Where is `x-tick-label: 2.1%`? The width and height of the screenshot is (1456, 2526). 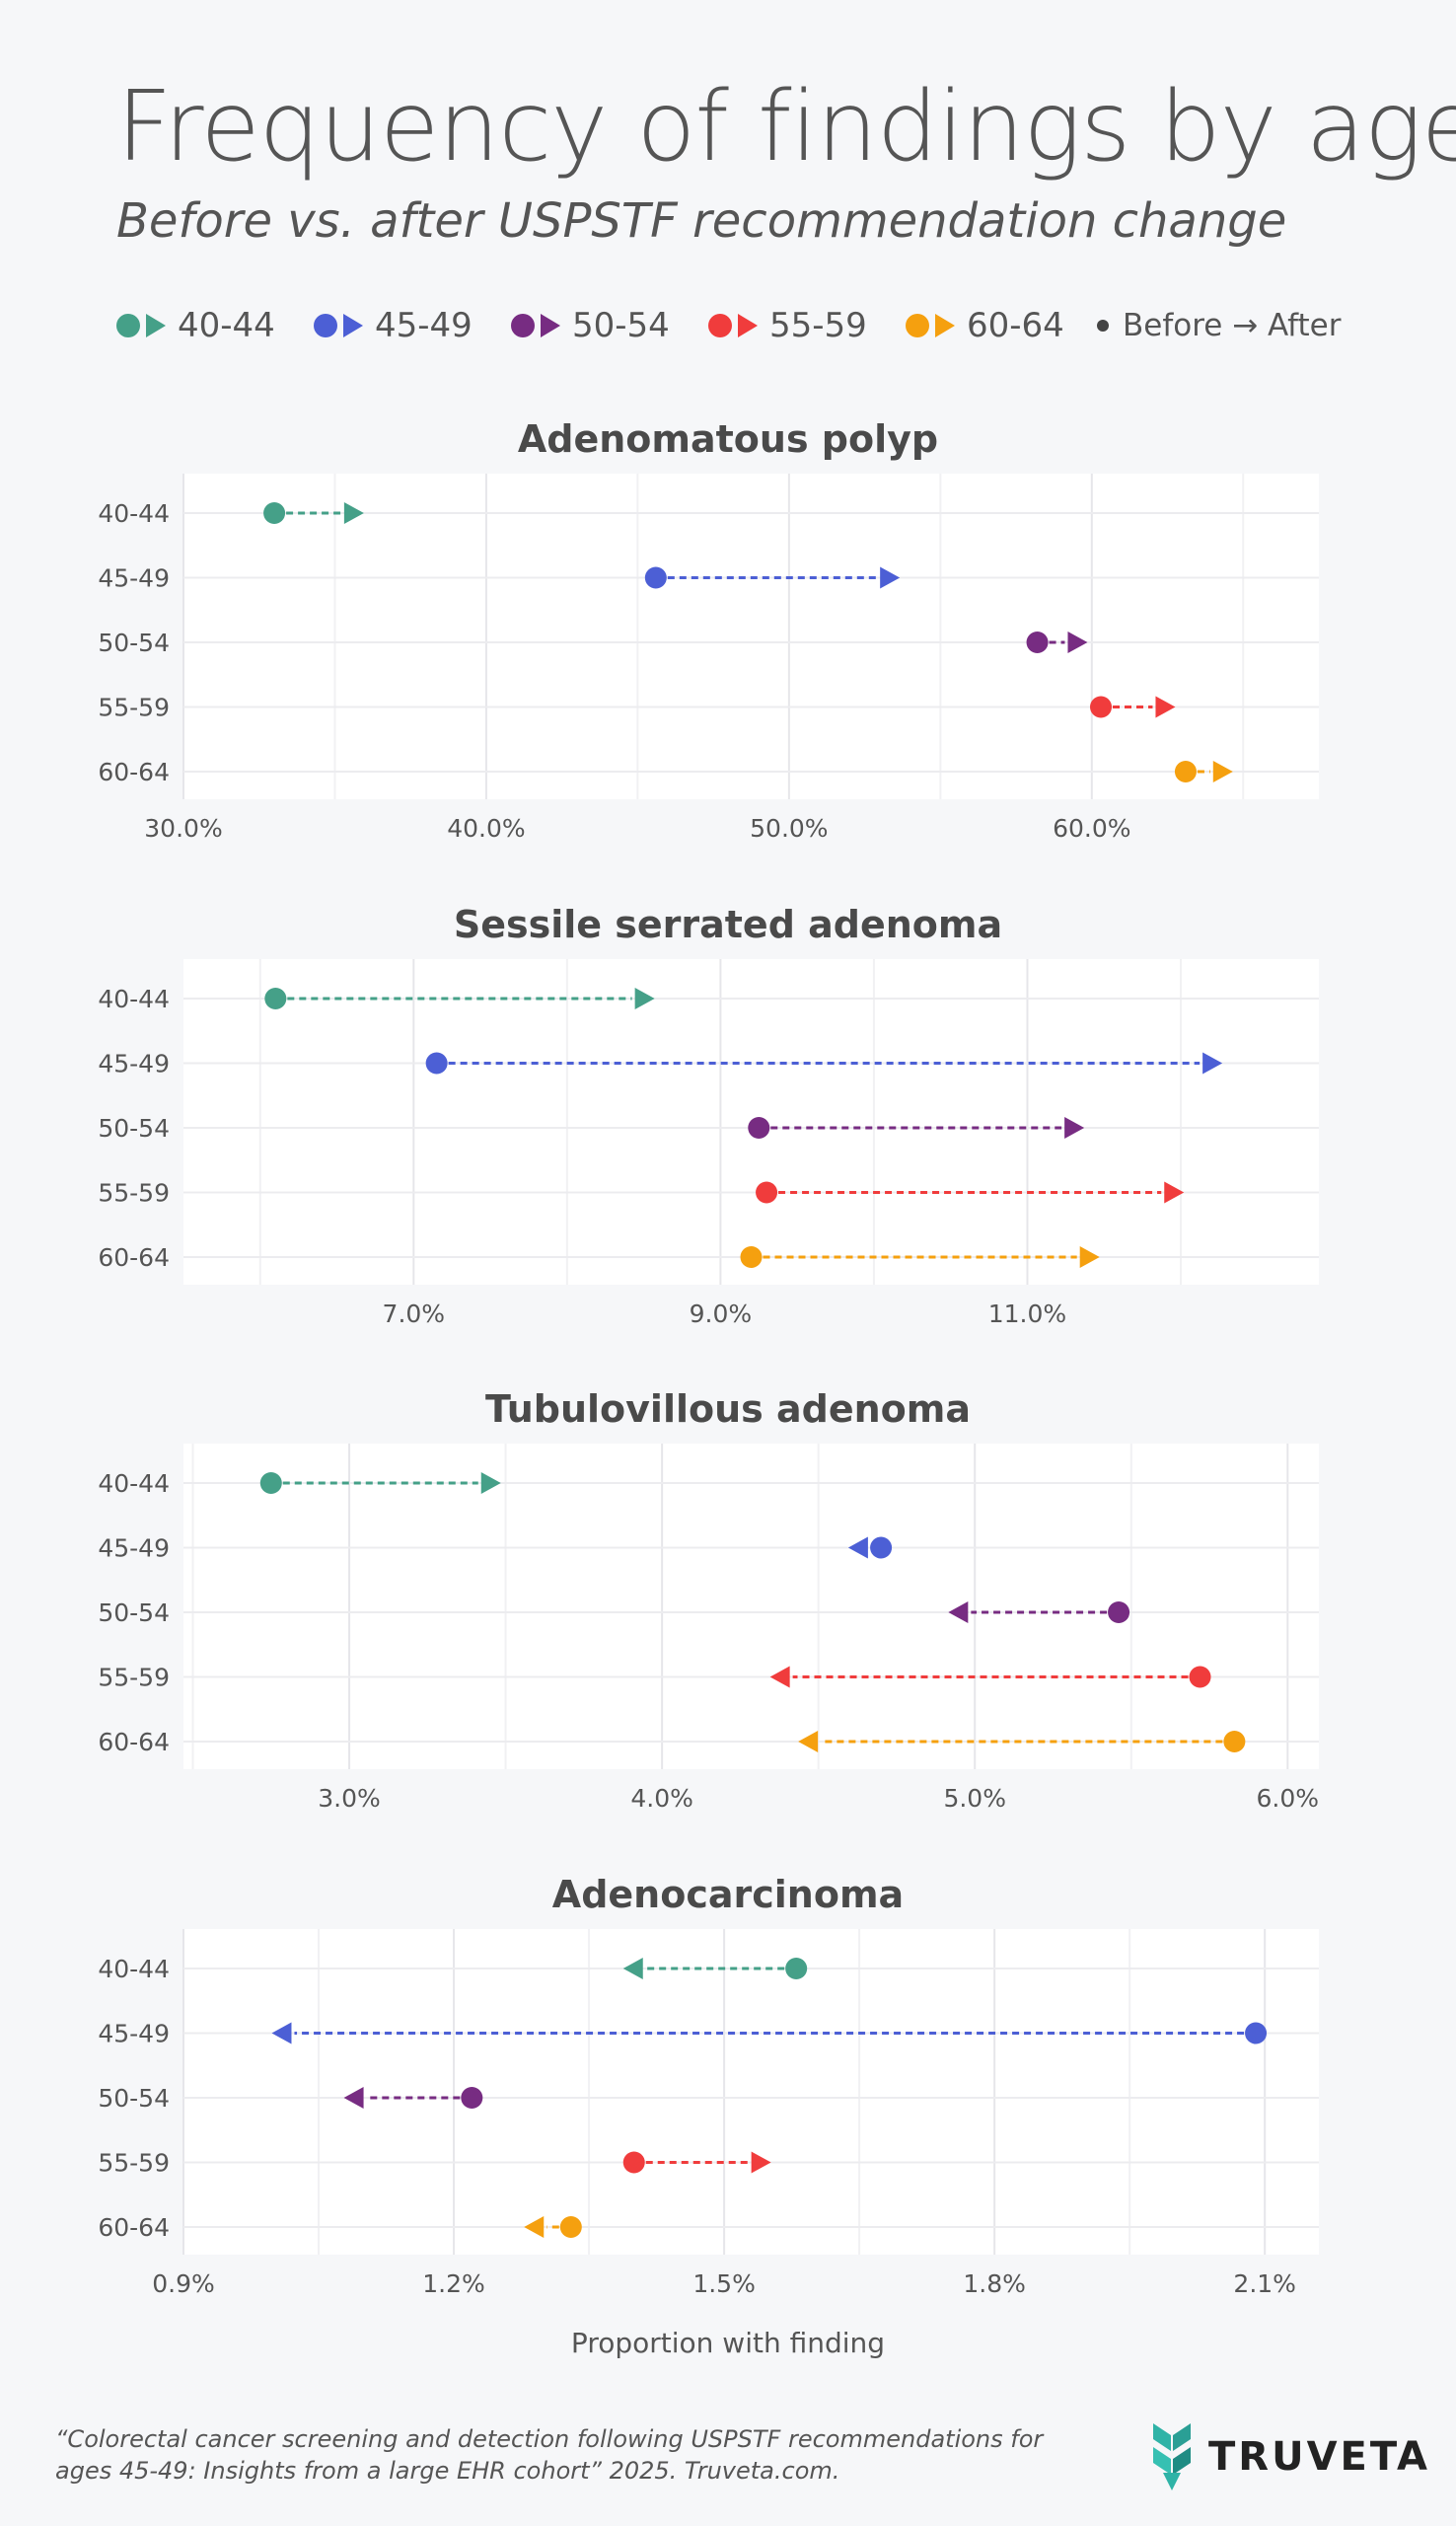 x-tick-label: 2.1% is located at coordinates (1264, 2283).